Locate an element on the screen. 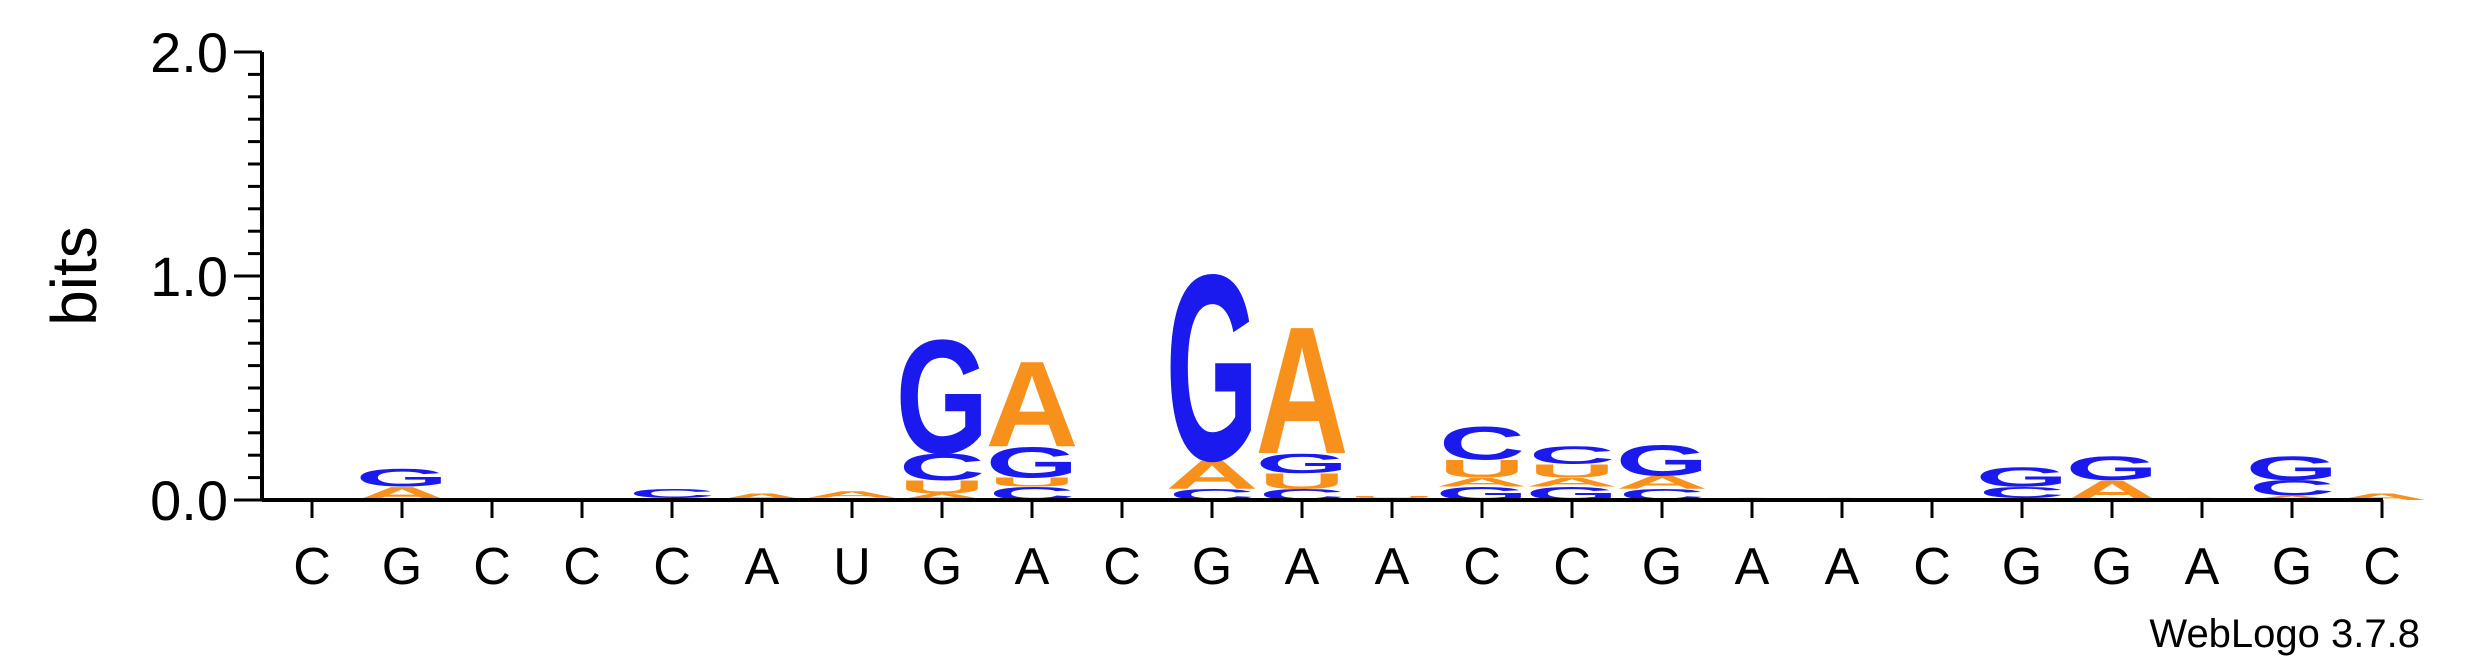  x-tick-label: U is located at coordinates (852, 567).